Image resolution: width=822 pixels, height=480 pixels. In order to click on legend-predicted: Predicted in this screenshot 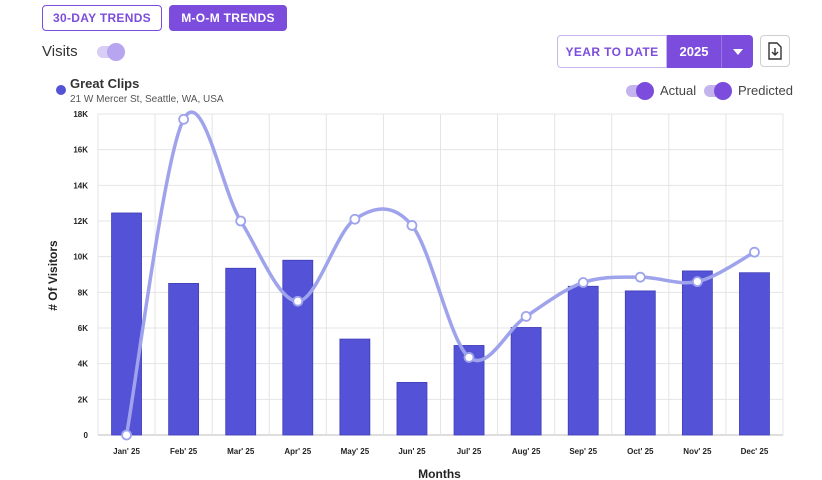, I will do `click(748, 90)`.